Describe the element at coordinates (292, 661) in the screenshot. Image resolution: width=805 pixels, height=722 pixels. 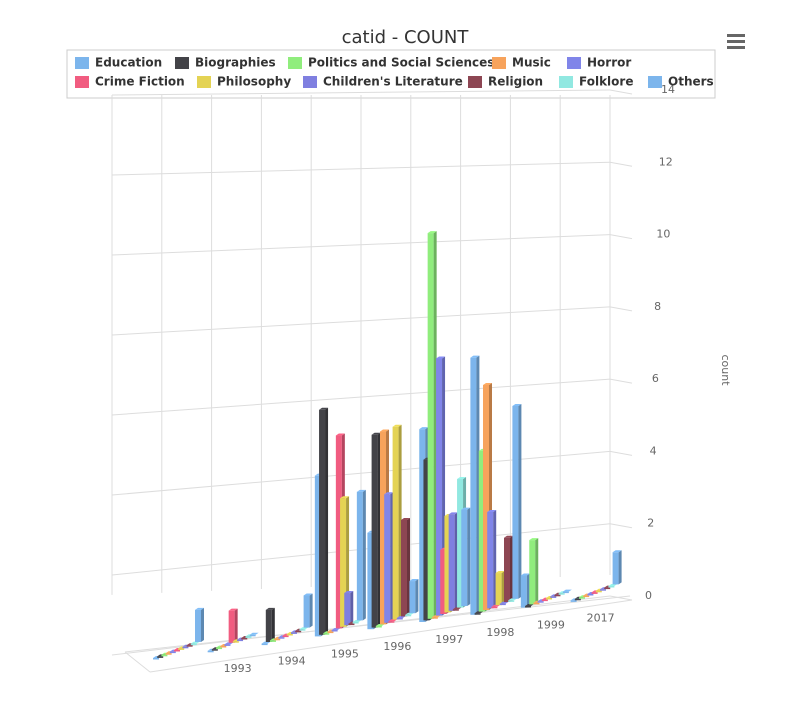
I see `x-tick-label: 1994` at that location.